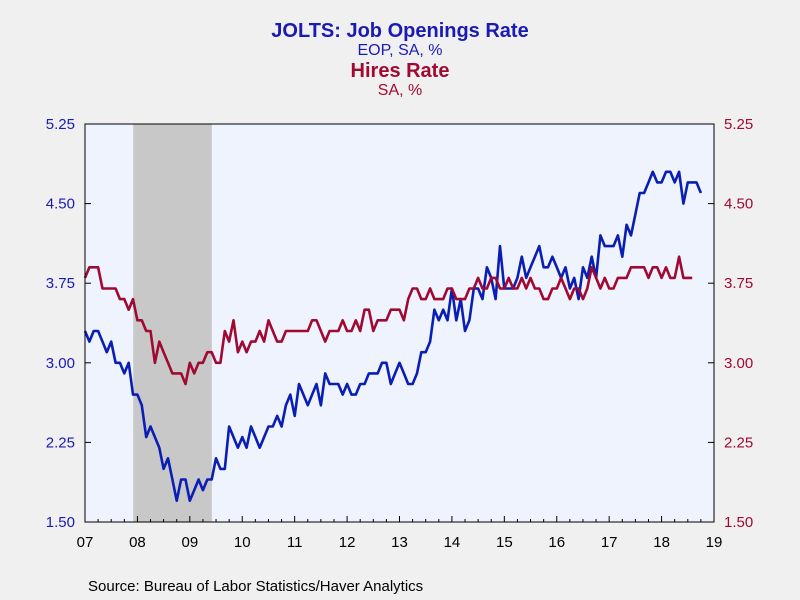 The height and width of the screenshot is (600, 800). Describe the element at coordinates (399, 542) in the screenshot. I see `x-tick-label: 13` at that location.